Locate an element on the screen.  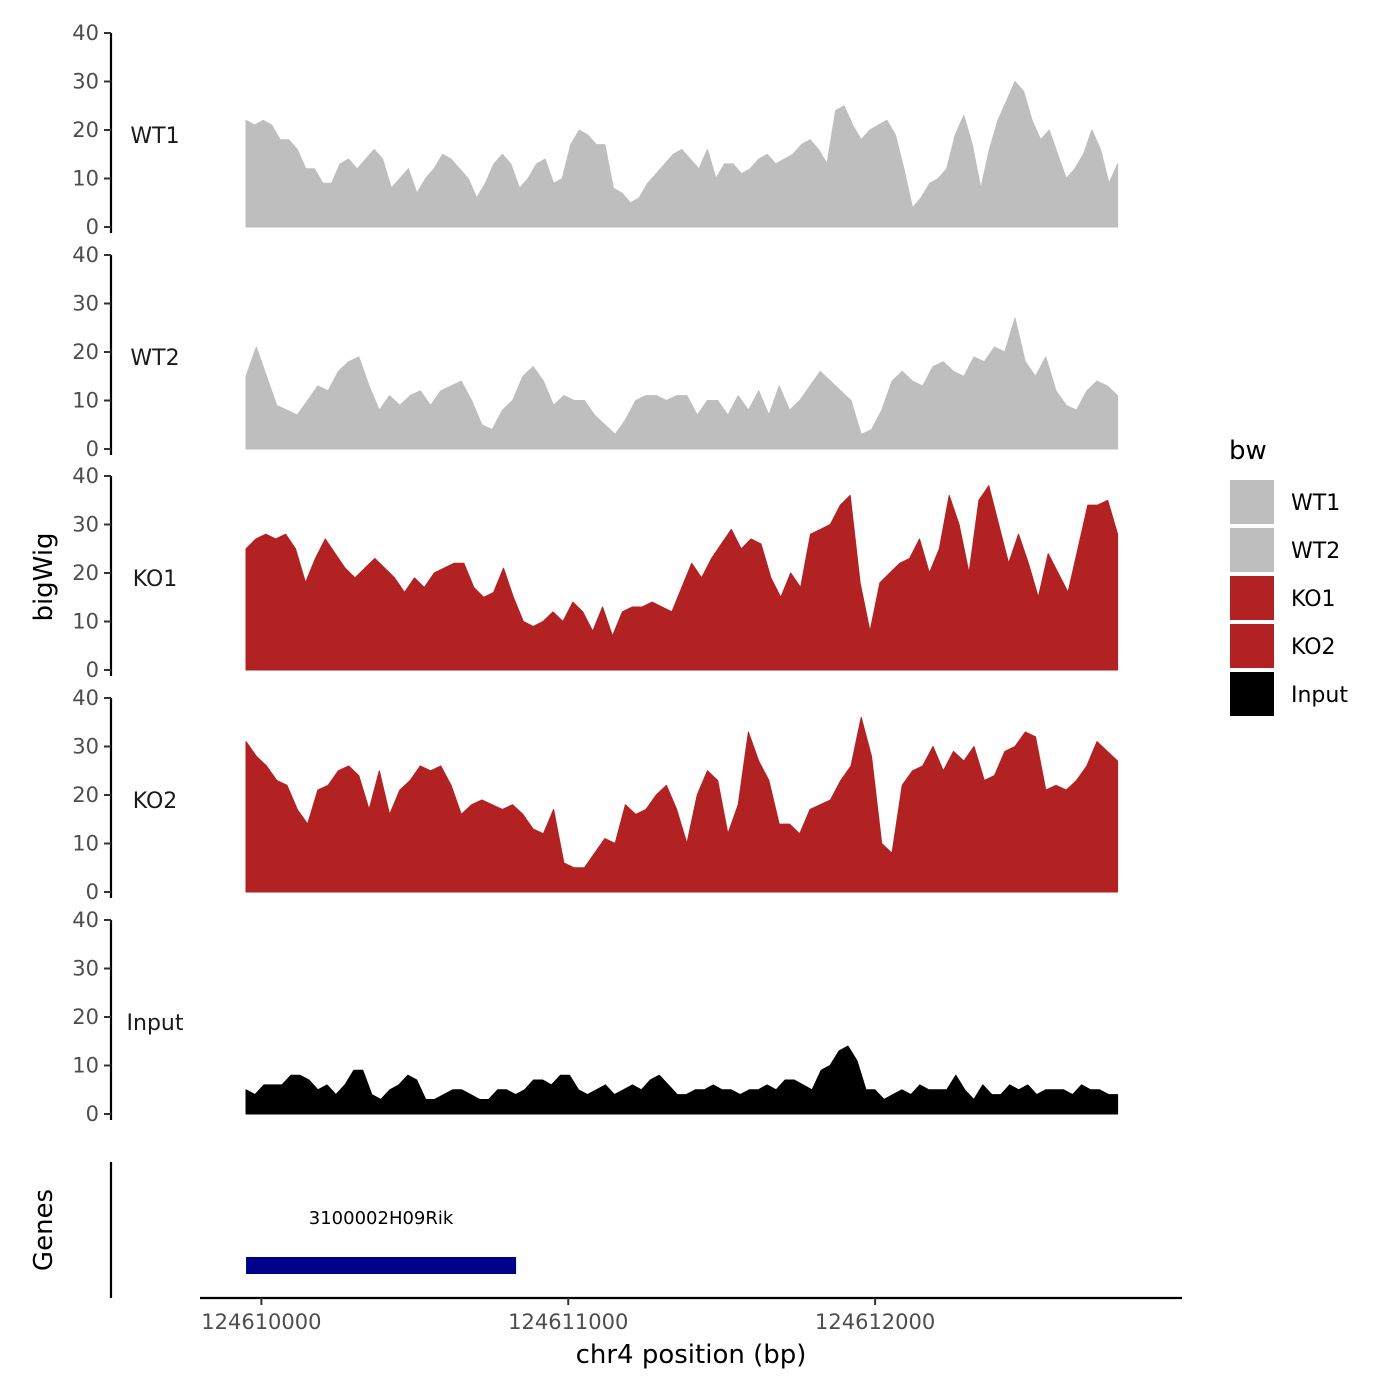
track-wt2: 0 10 20 30 40 WT2 is located at coordinates (595, 352).